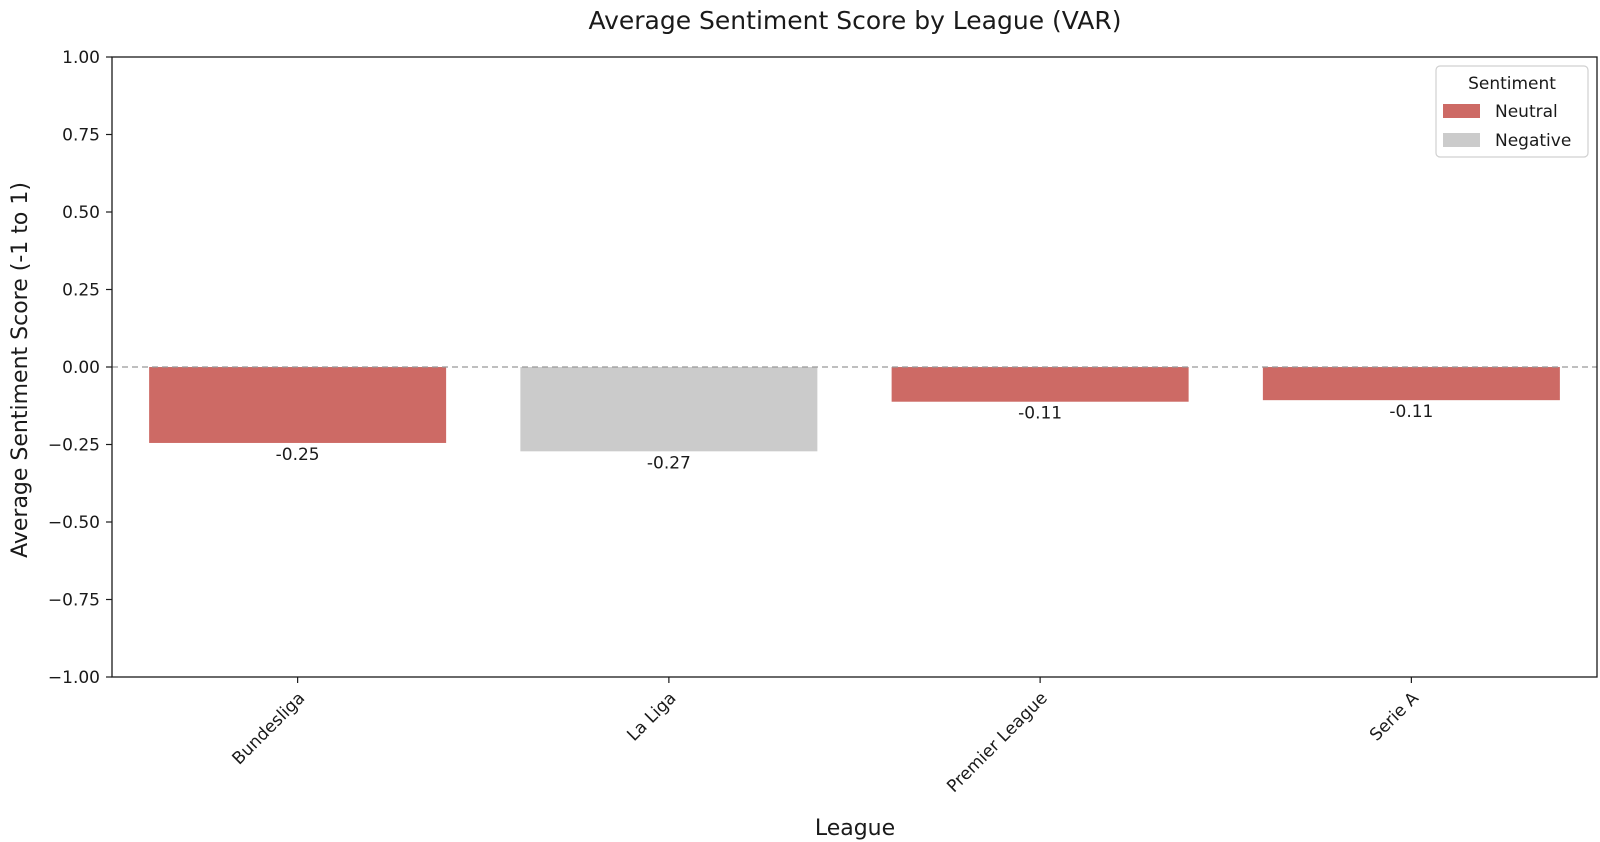 The width and height of the screenshot is (1600, 842). I want to click on bar-bundesliga, so click(298, 405).